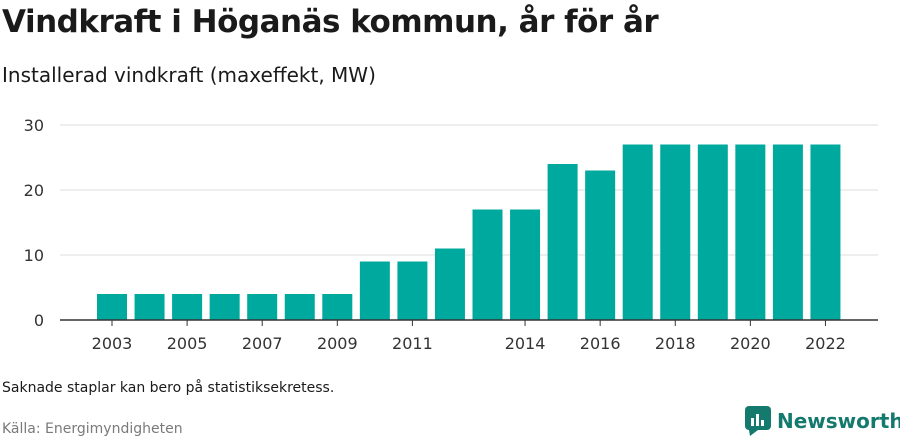  Describe the element at coordinates (337, 343) in the screenshot. I see `x-tick-label: 2009` at that location.